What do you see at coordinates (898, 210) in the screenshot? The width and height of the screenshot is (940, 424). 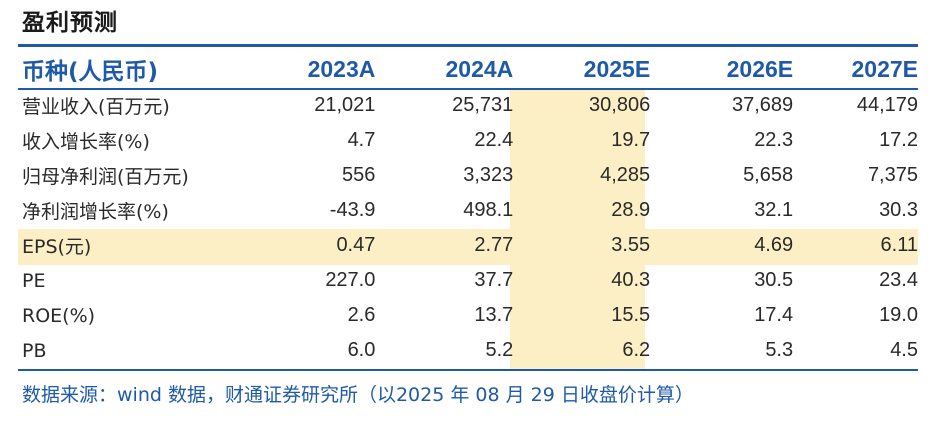 I see `table-cell: 30.3` at bounding box center [898, 210].